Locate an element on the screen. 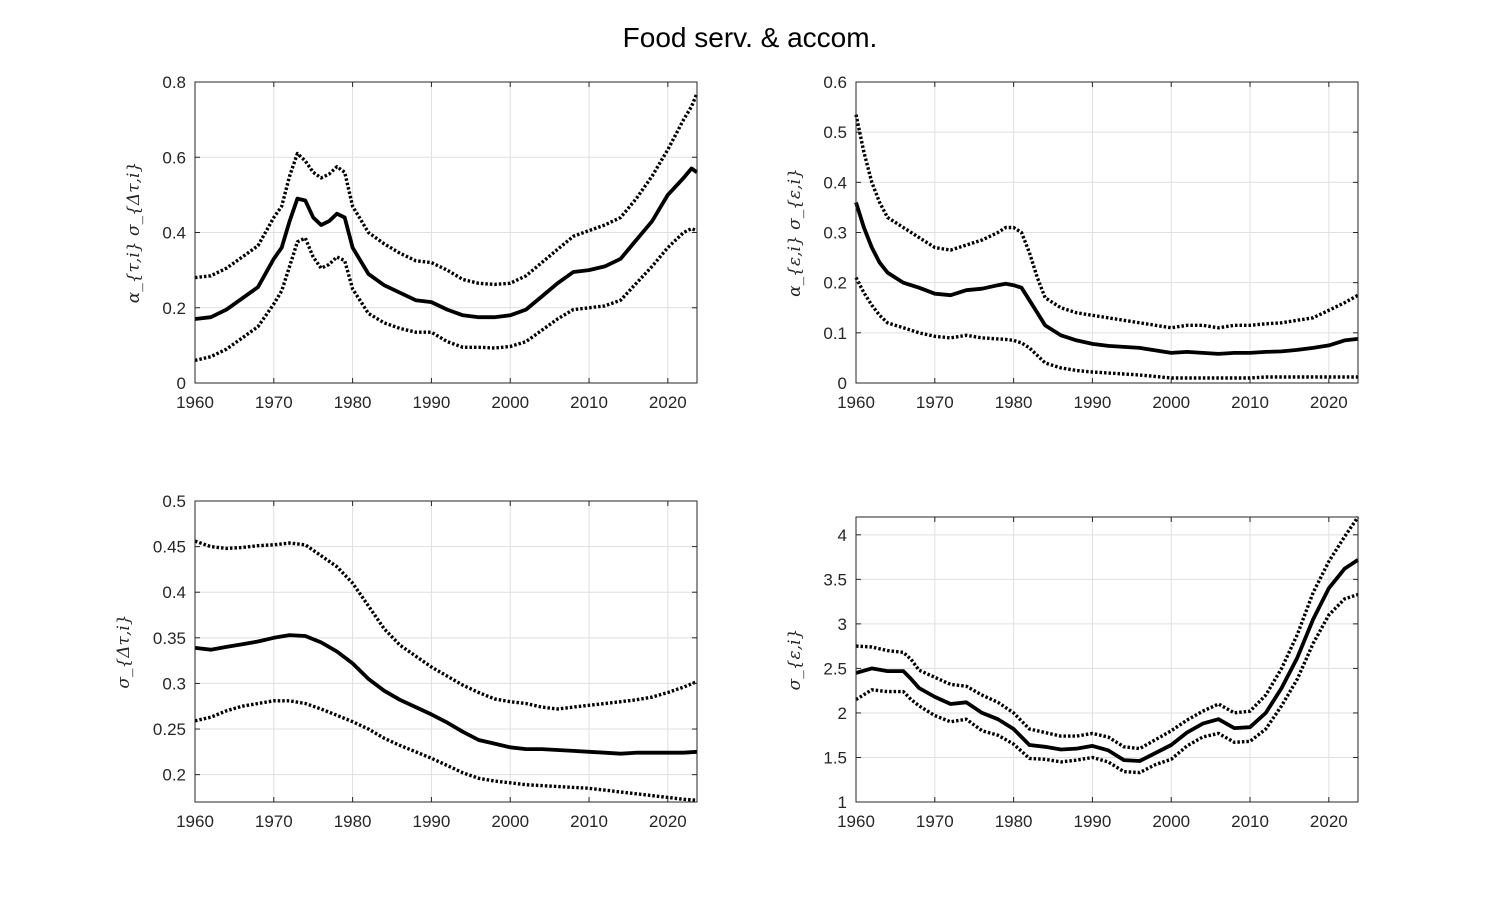 This screenshot has width=1500, height=900. plot-area is located at coordinates (1107, 659).